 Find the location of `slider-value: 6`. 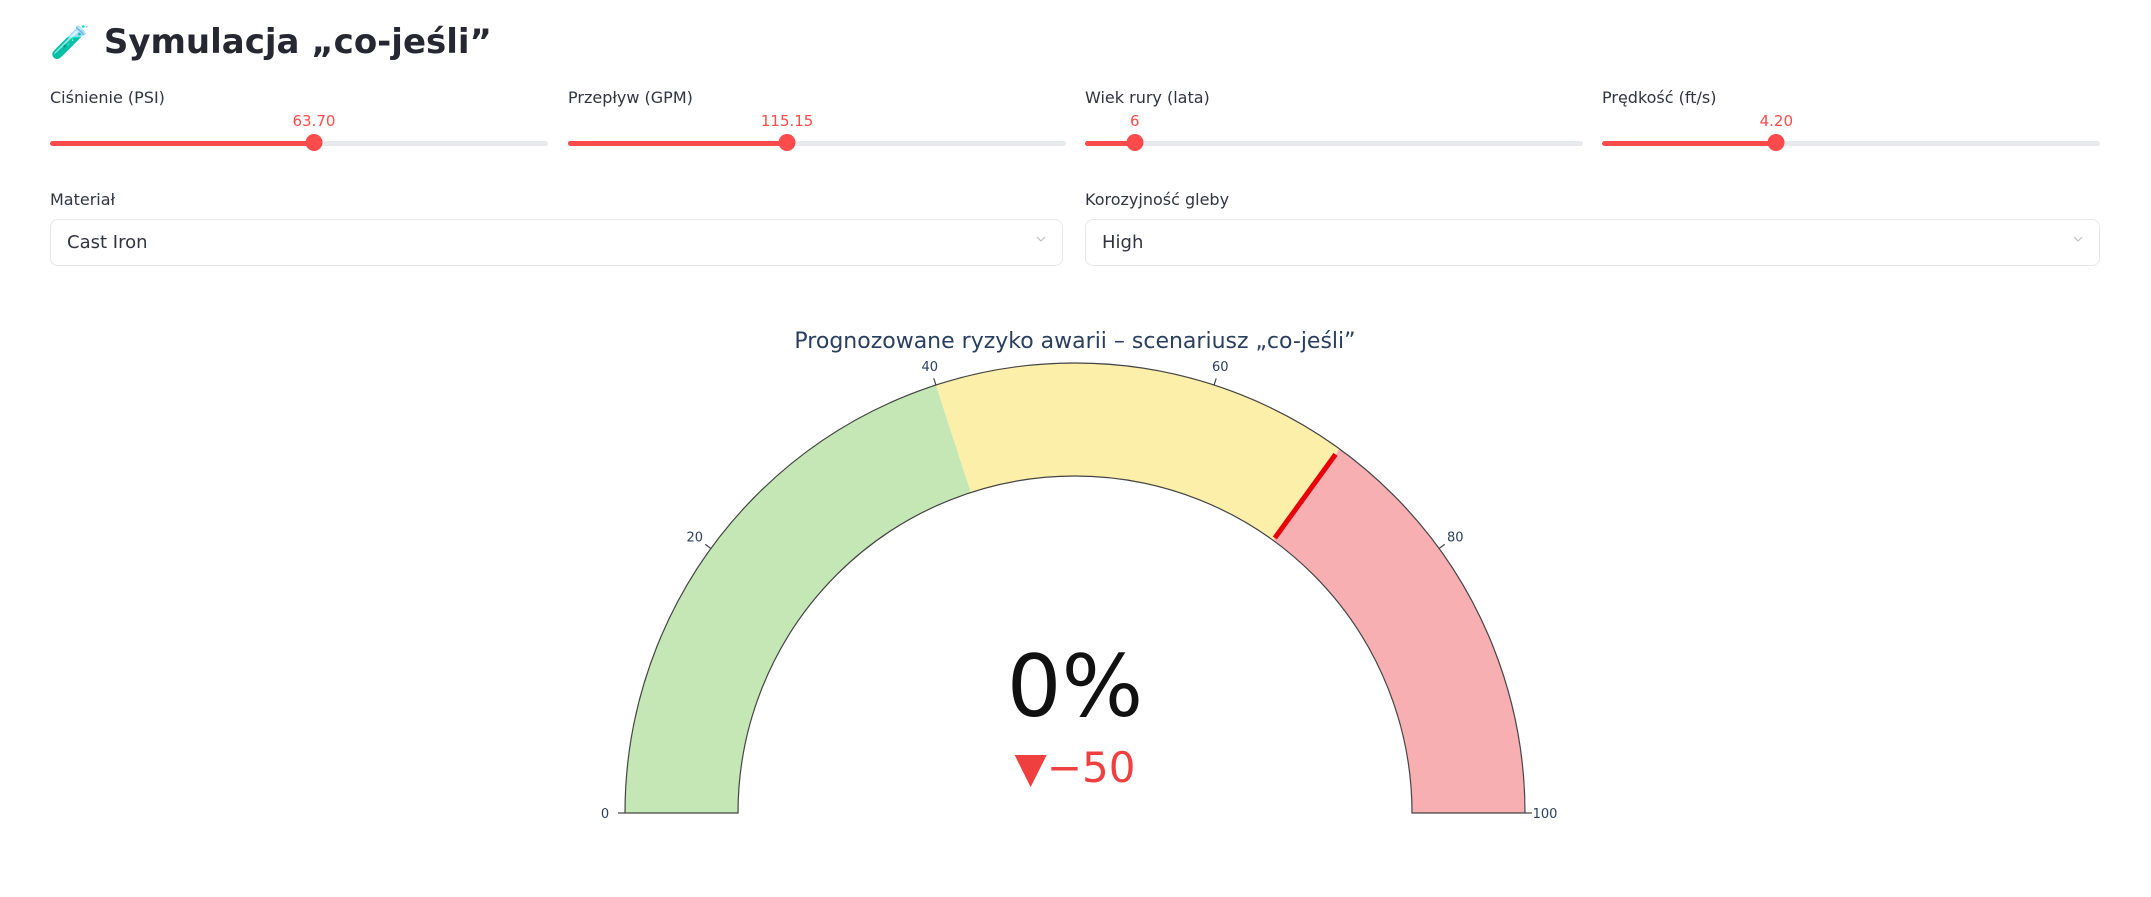

slider-value: 6 is located at coordinates (1135, 121).